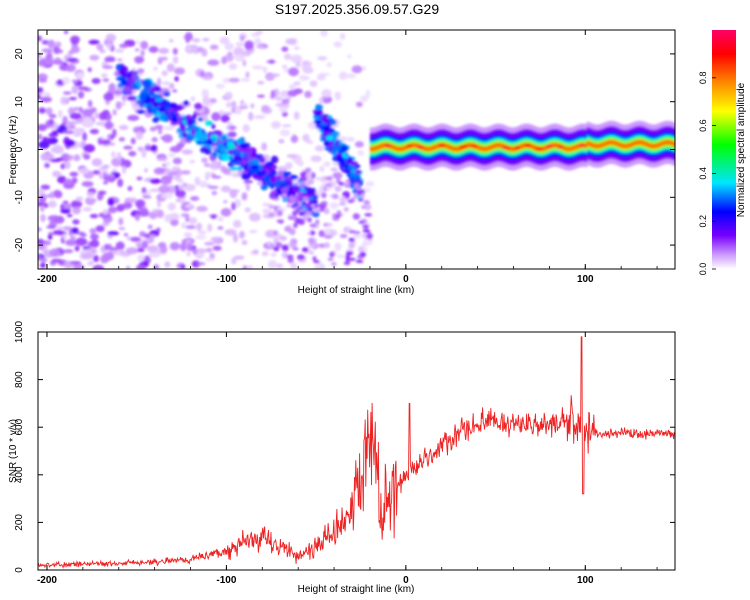 Image resolution: width=750 pixels, height=600 pixels. What do you see at coordinates (19, 331) in the screenshot?
I see `y-tick-label: 1000` at bounding box center [19, 331].